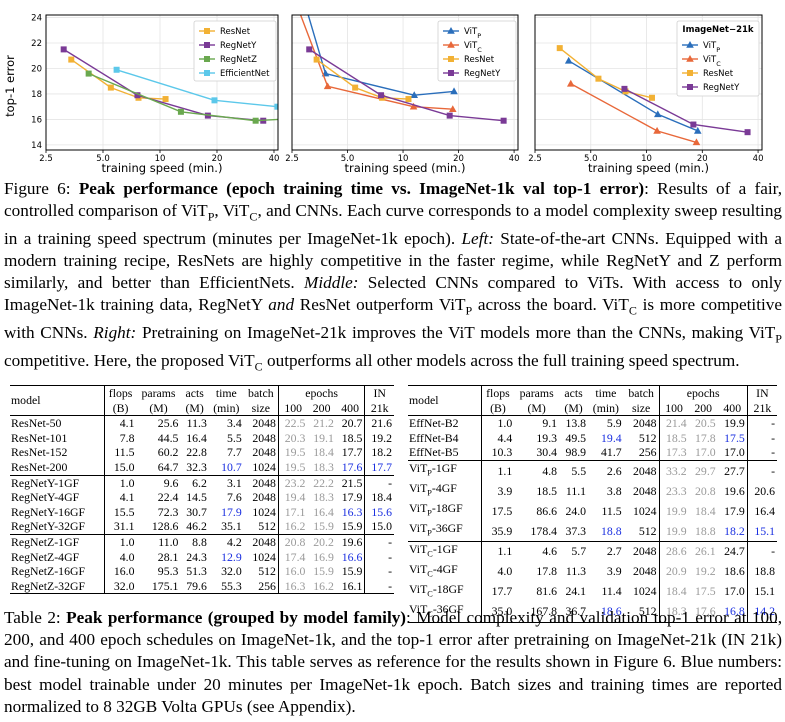 The image size is (785, 722). Describe the element at coordinates (162, 168) in the screenshot. I see `x-axis-label: training speed (min.)` at that location.